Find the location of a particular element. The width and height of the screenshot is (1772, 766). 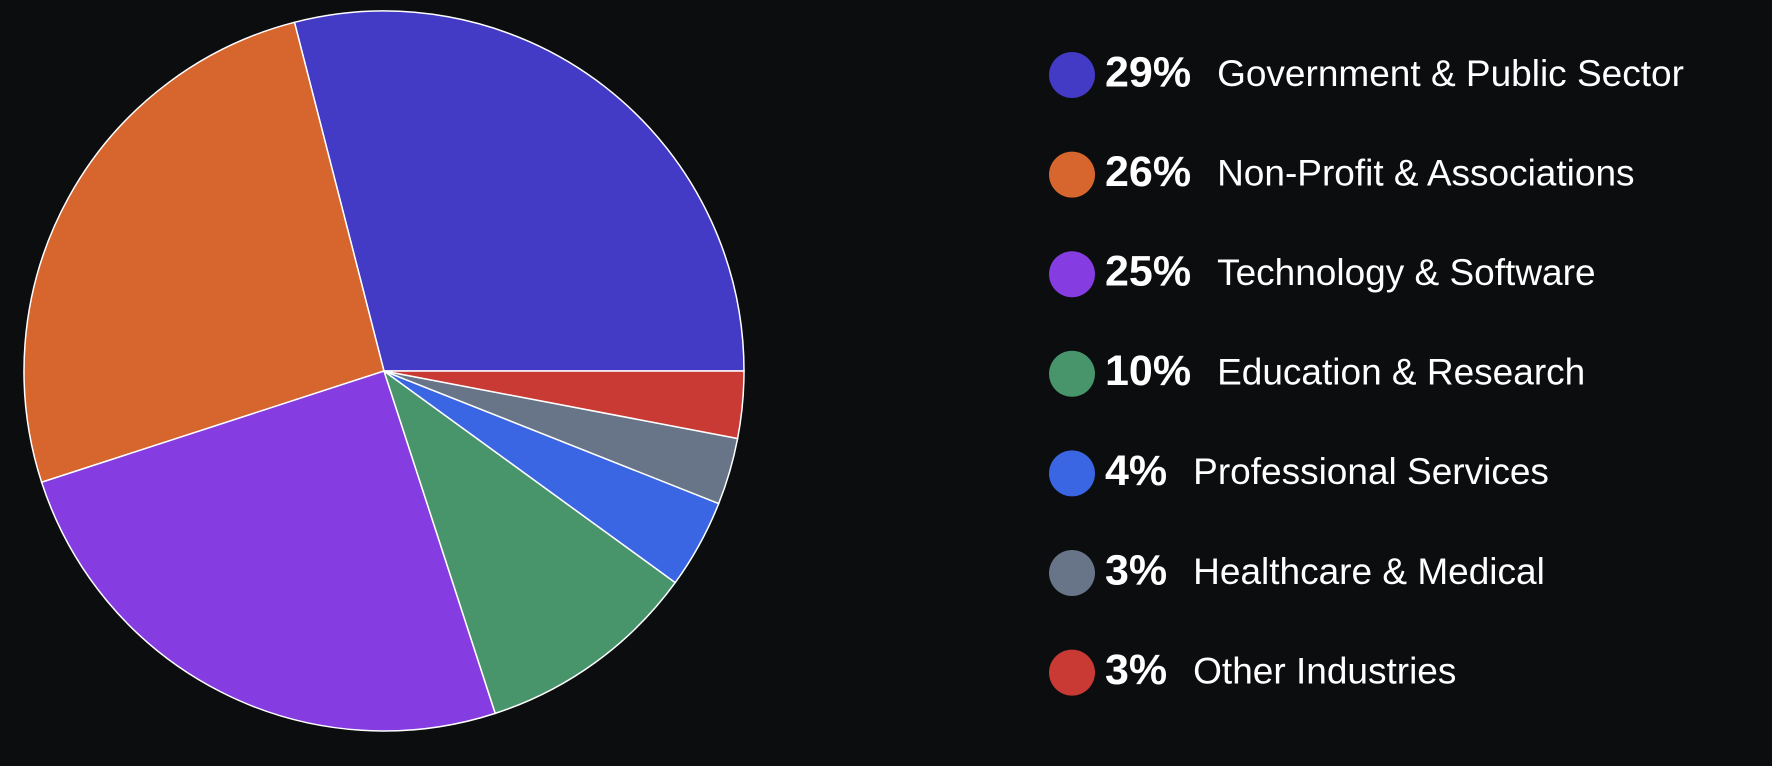

legend-label: Other Industries is located at coordinates (1324, 670).